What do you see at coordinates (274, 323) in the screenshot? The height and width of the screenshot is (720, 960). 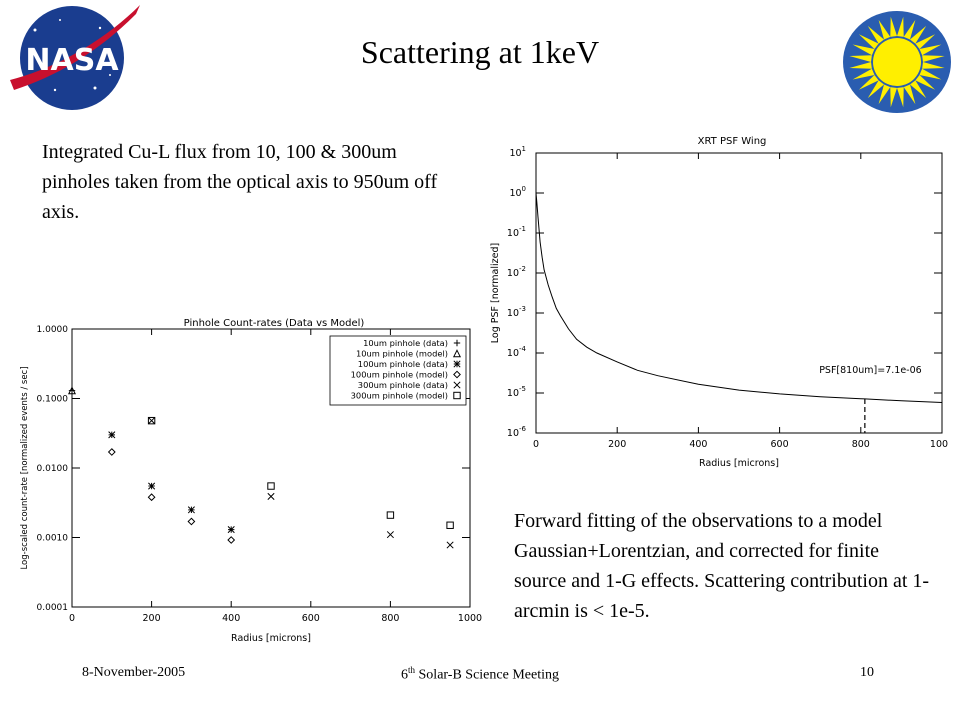 I see `pinhole-chart-title: Pinhole Count-rates (Data vs Model)` at bounding box center [274, 323].